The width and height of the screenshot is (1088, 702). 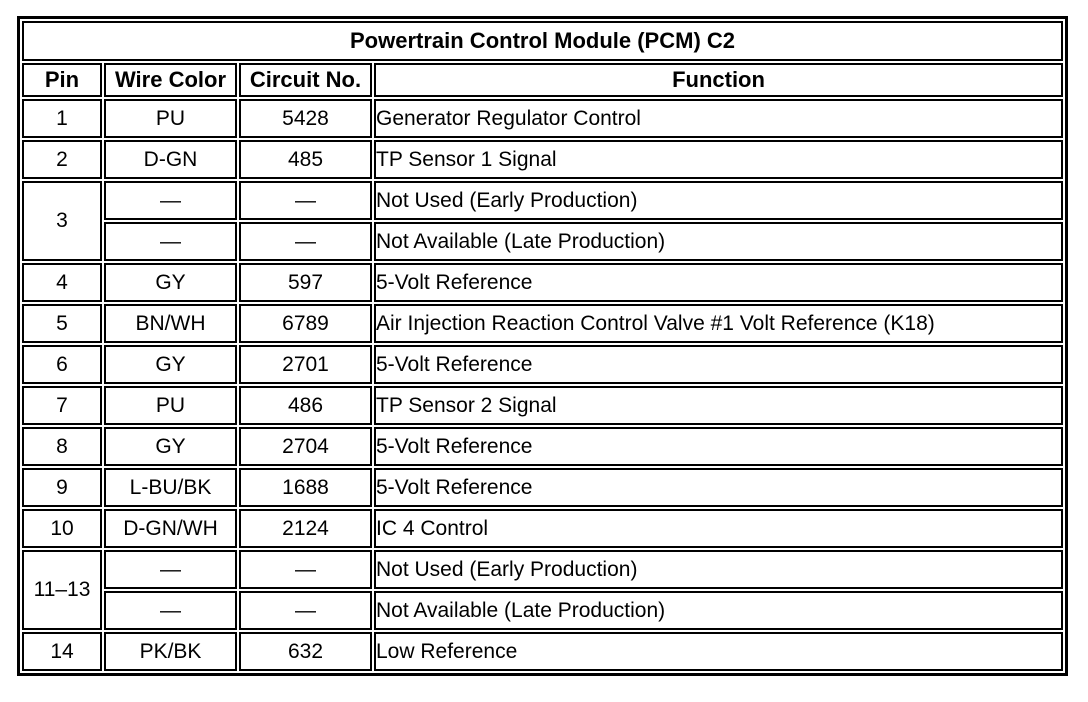 What do you see at coordinates (62, 651) in the screenshot?
I see `pin-cell: 14` at bounding box center [62, 651].